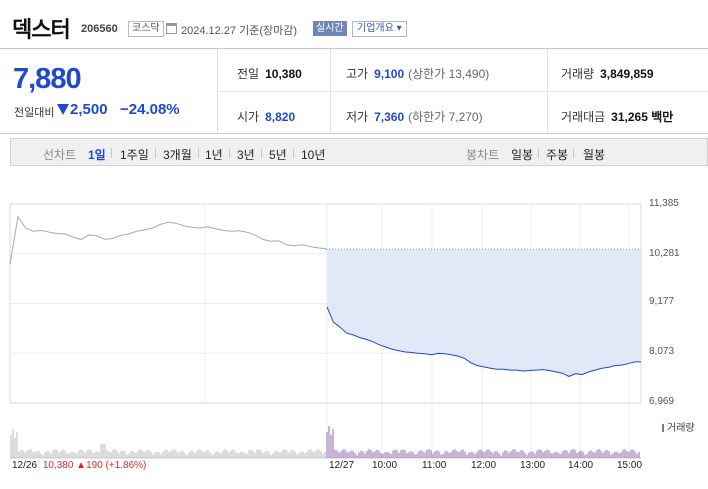 The image size is (708, 489). What do you see at coordinates (379, 29) in the screenshot?
I see `company-overview-button: 기업개요 ▾` at bounding box center [379, 29].